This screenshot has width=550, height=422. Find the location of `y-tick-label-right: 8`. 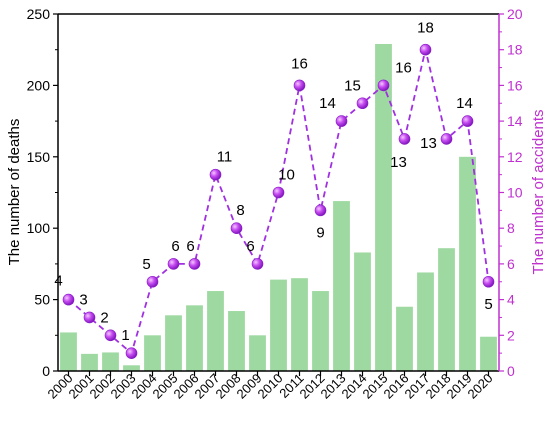

y-tick-label-right: 8 is located at coordinates (511, 228).